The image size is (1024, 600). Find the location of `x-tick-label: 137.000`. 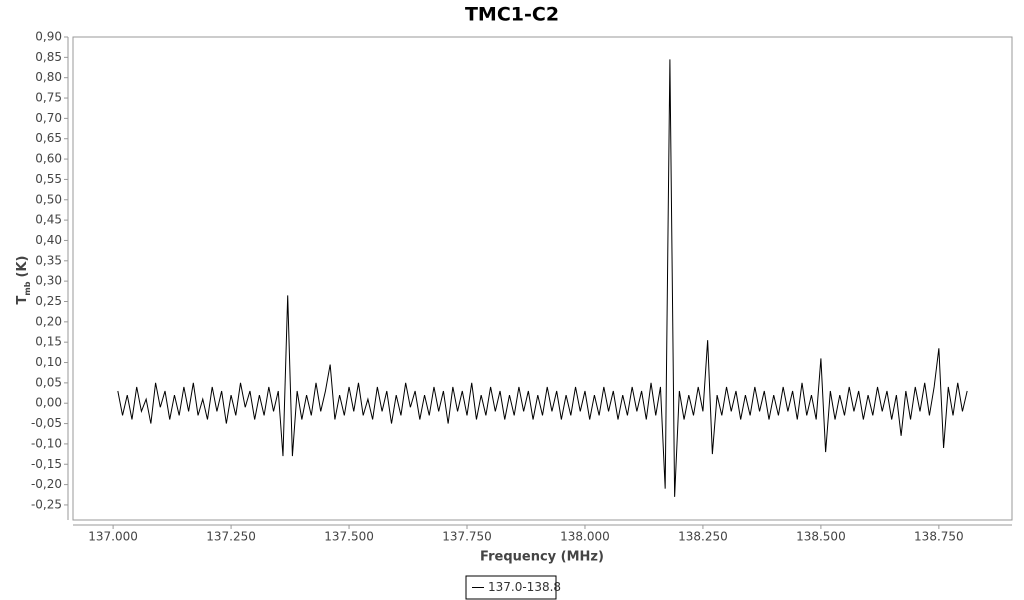

x-tick-label: 137.000 is located at coordinates (113, 537).